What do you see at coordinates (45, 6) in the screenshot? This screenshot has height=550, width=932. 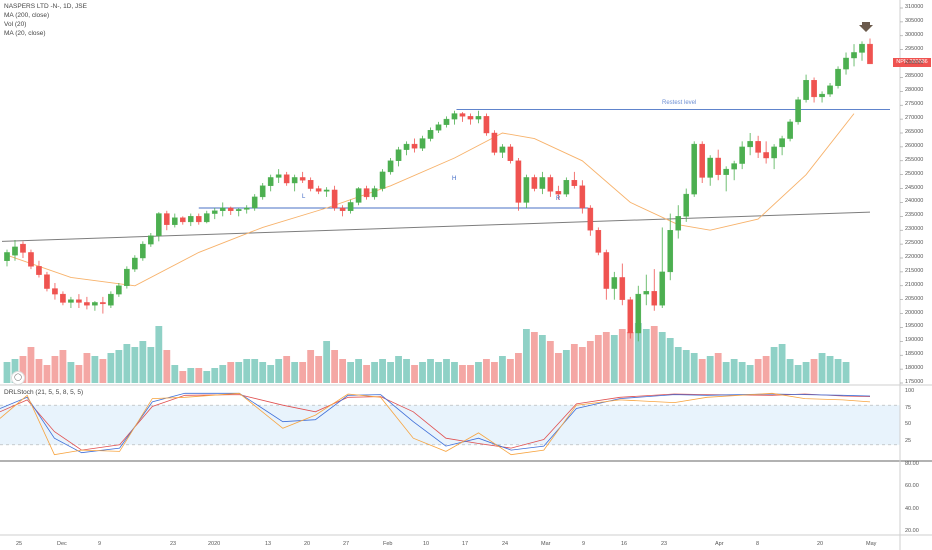 I see `chart-title: NASPERS LTD -N-, 1D, JSE` at bounding box center [45, 6].